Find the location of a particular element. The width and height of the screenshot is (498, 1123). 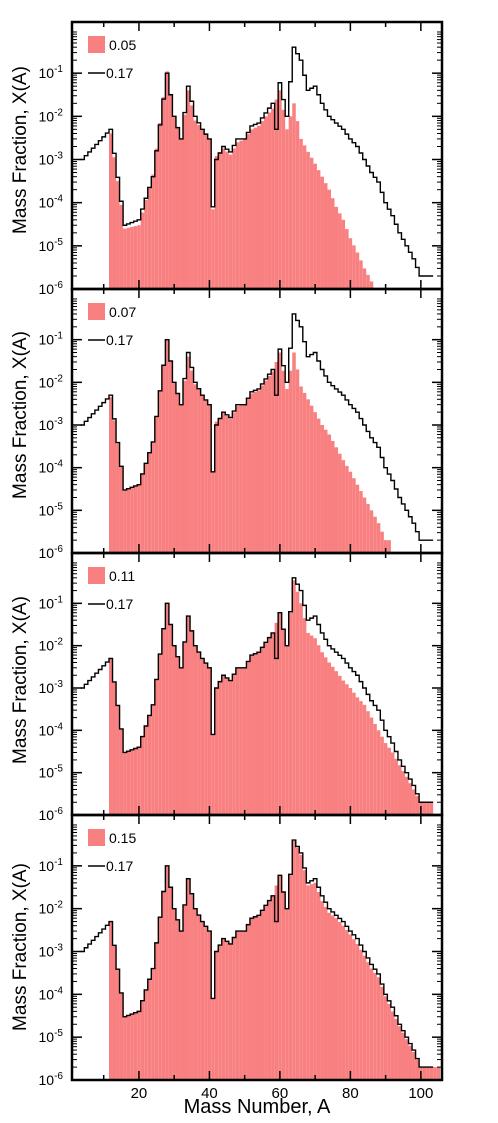

x-axis-label: Mass Number, A is located at coordinates (257, 1107).